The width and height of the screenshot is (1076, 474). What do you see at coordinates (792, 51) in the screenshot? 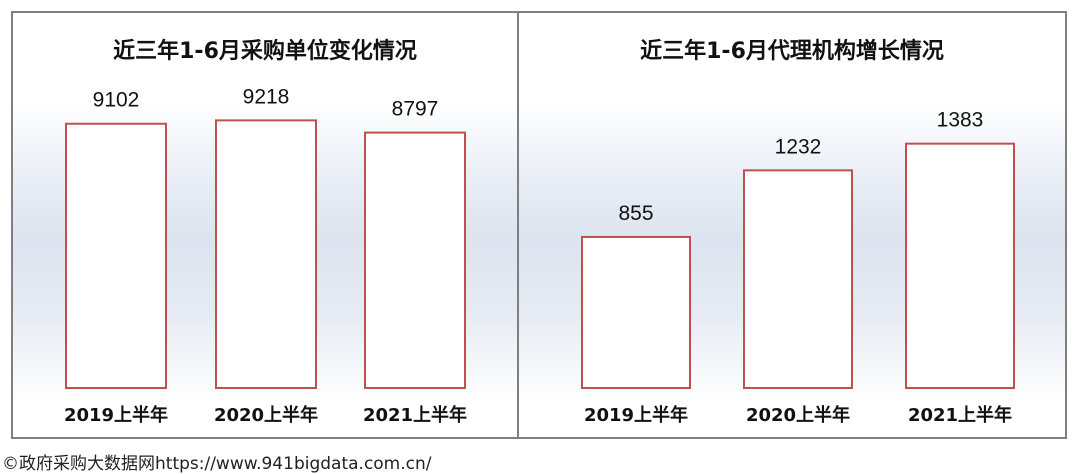
I see `chart-title-right: 近三年1-6月代理机构增长情况` at bounding box center [792, 51].